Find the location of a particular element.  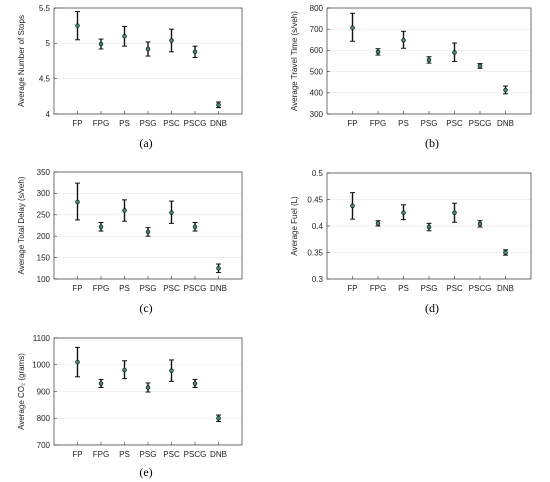

y-axis-label: Average Number of Stops is located at coordinates (21, 61).